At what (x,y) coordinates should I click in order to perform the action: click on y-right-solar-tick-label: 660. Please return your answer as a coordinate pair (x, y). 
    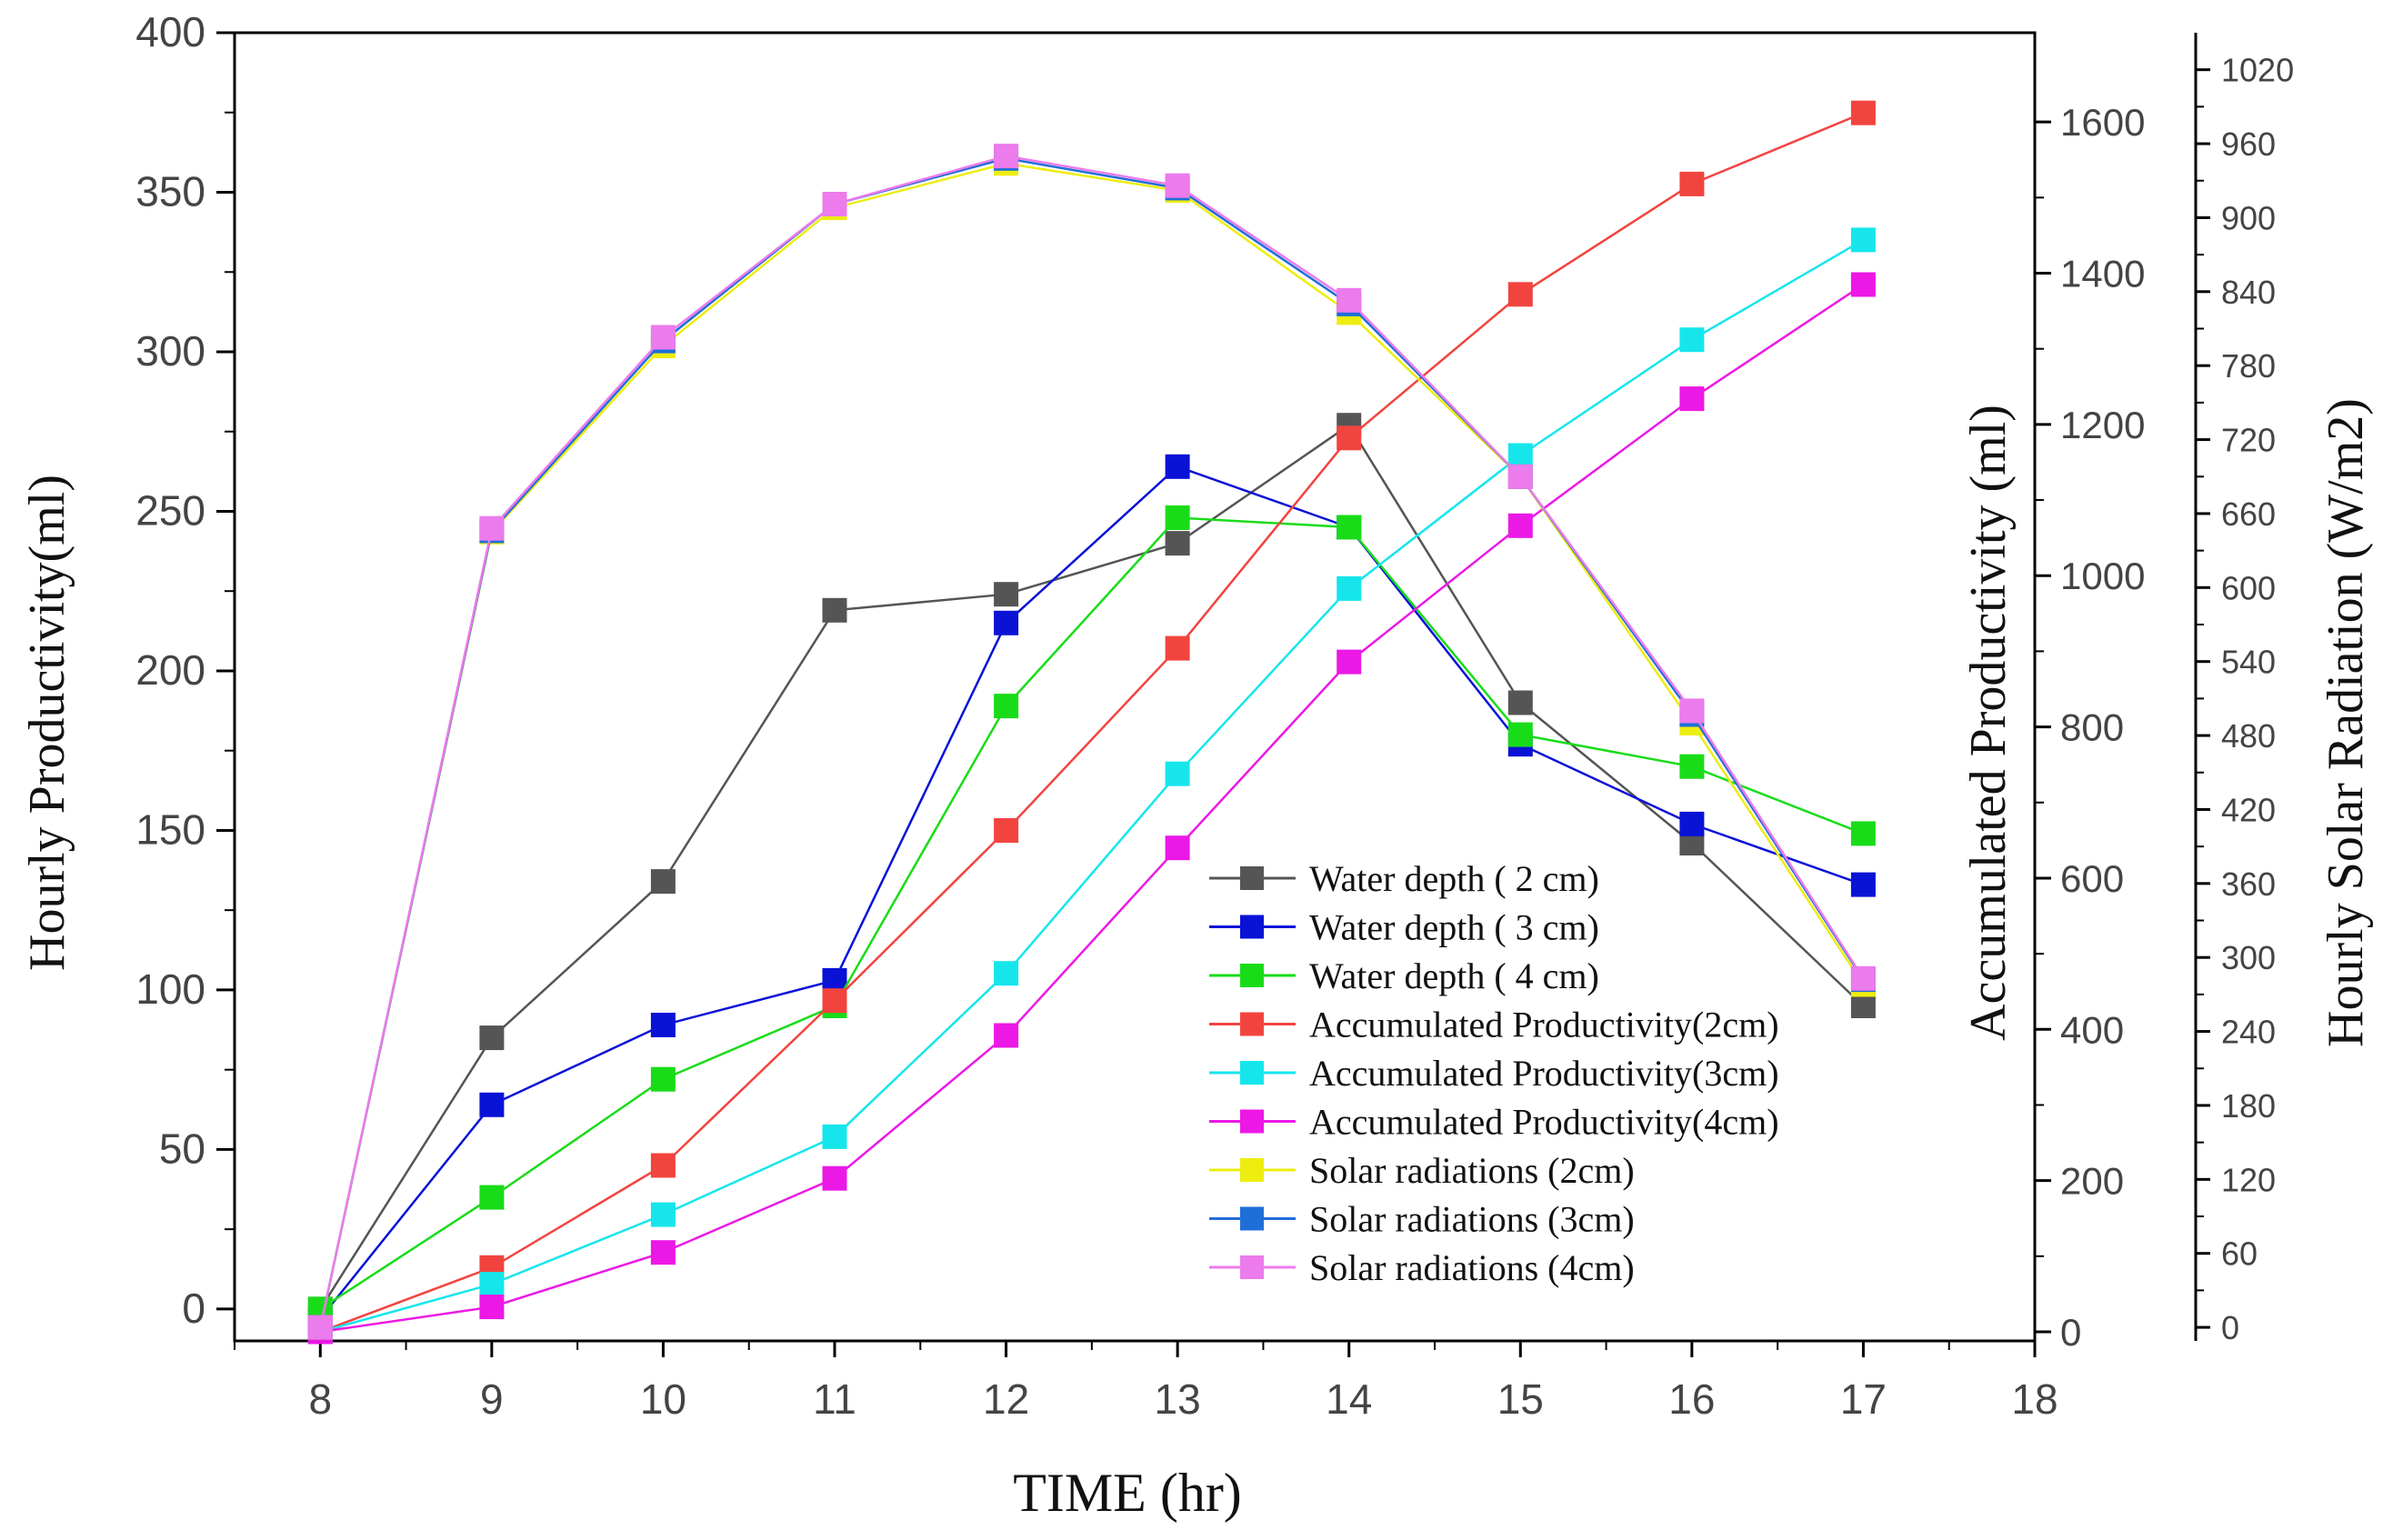
    Looking at the image, I should click on (2248, 514).